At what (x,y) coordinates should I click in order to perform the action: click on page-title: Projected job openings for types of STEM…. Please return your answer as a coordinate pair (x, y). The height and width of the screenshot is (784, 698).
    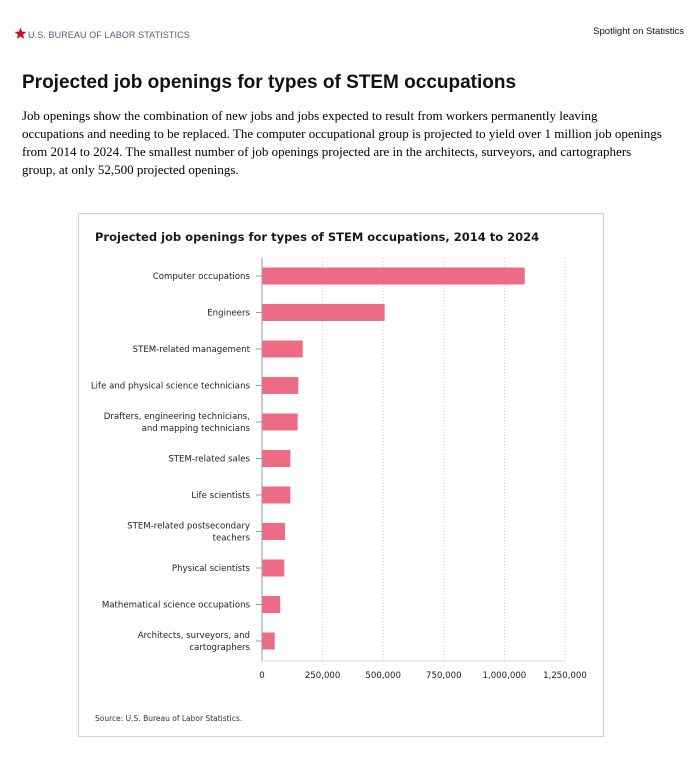
    Looking at the image, I should click on (269, 82).